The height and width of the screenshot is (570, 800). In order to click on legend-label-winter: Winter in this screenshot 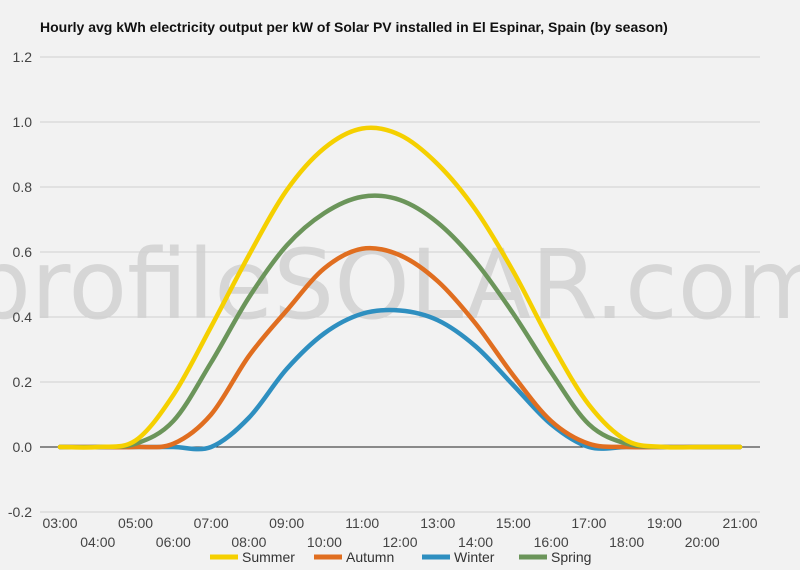, I will do `click(474, 557)`.